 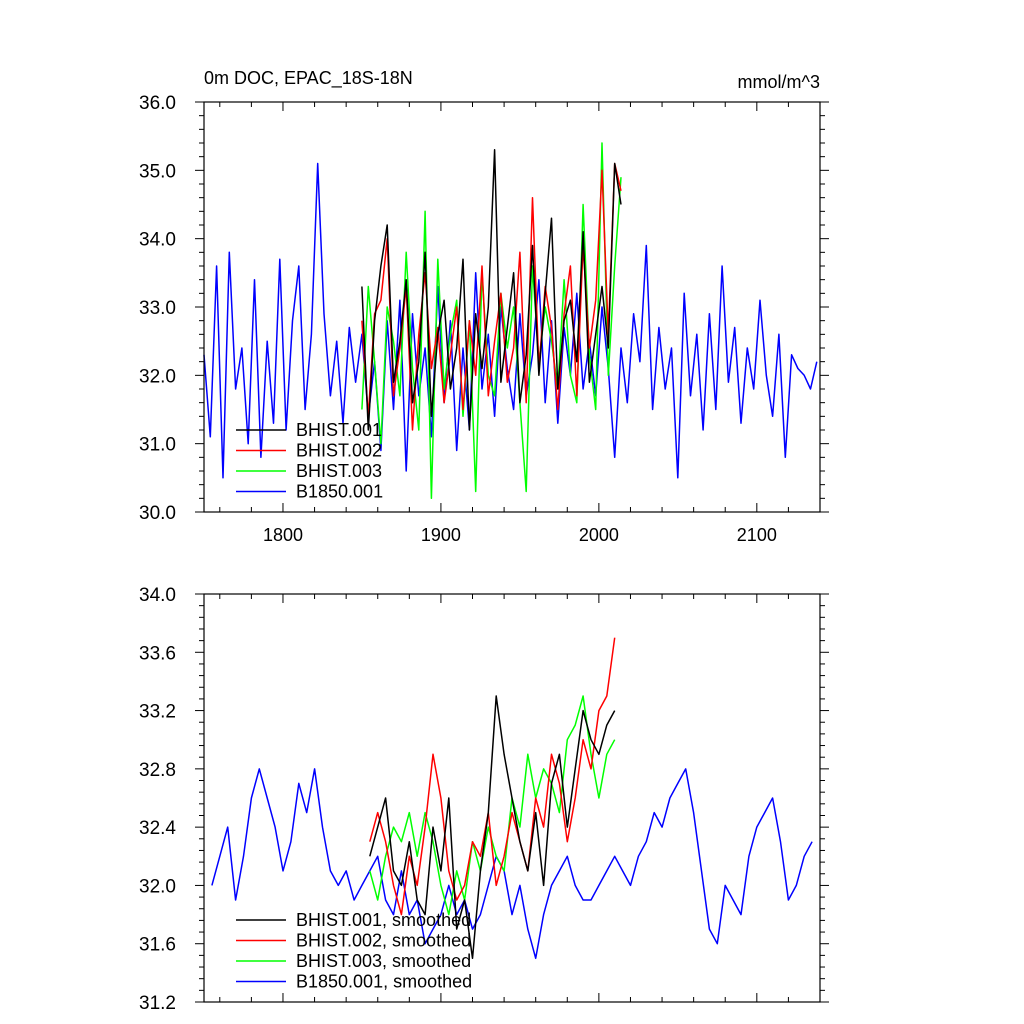 I want to click on series-line-bhist-002-smoothed, so click(x=492, y=776).